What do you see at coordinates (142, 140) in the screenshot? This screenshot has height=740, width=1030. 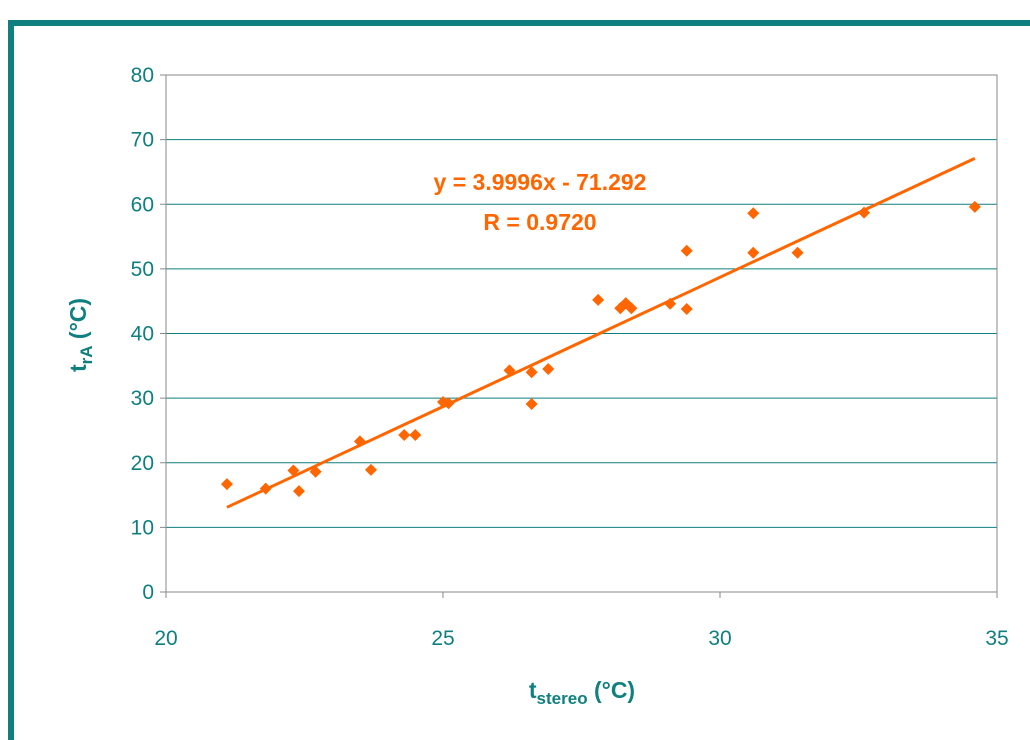 I see `y-tick-label: 70` at bounding box center [142, 140].